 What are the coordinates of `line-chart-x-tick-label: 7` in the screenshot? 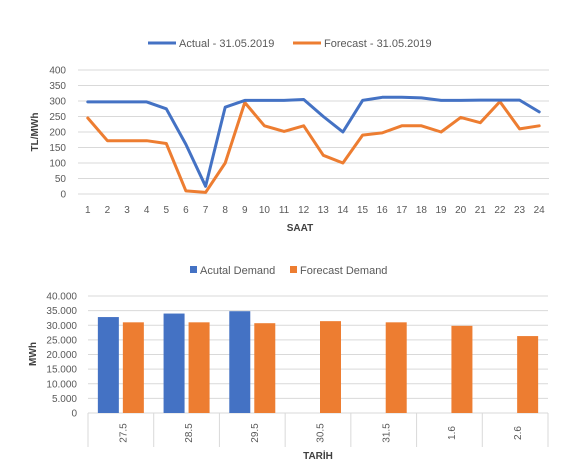 It's located at (206, 210).